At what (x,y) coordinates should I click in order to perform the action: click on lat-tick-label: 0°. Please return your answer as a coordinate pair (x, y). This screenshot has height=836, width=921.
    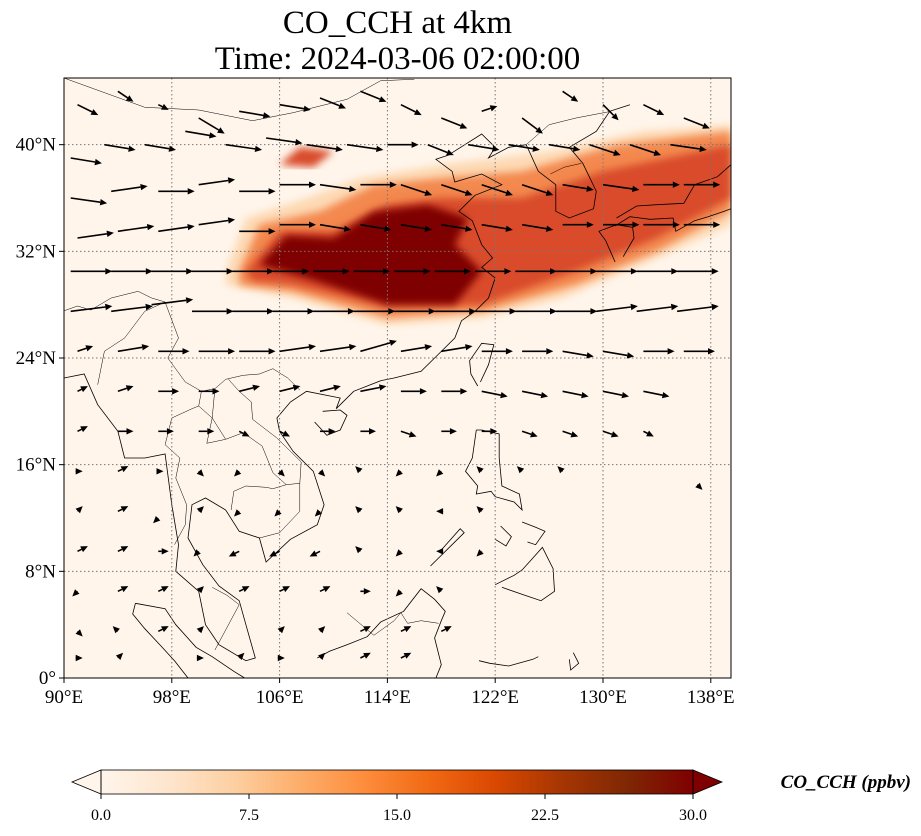
    Looking at the image, I should click on (47, 678).